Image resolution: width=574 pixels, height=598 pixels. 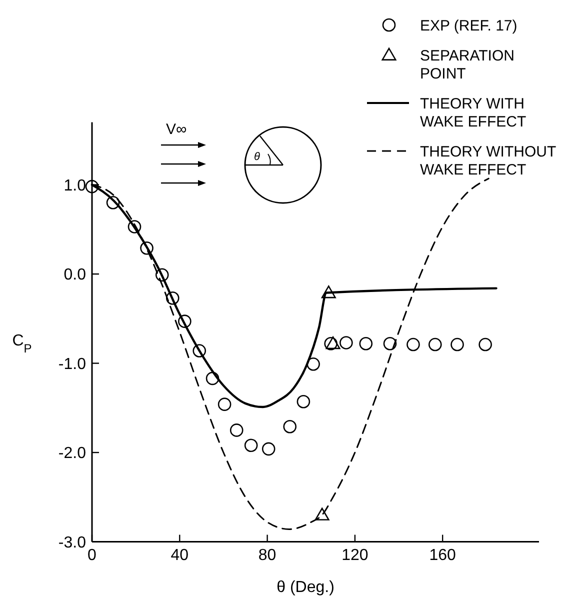 I want to click on legend-label: SEPARATION POINT, so click(x=467, y=64).